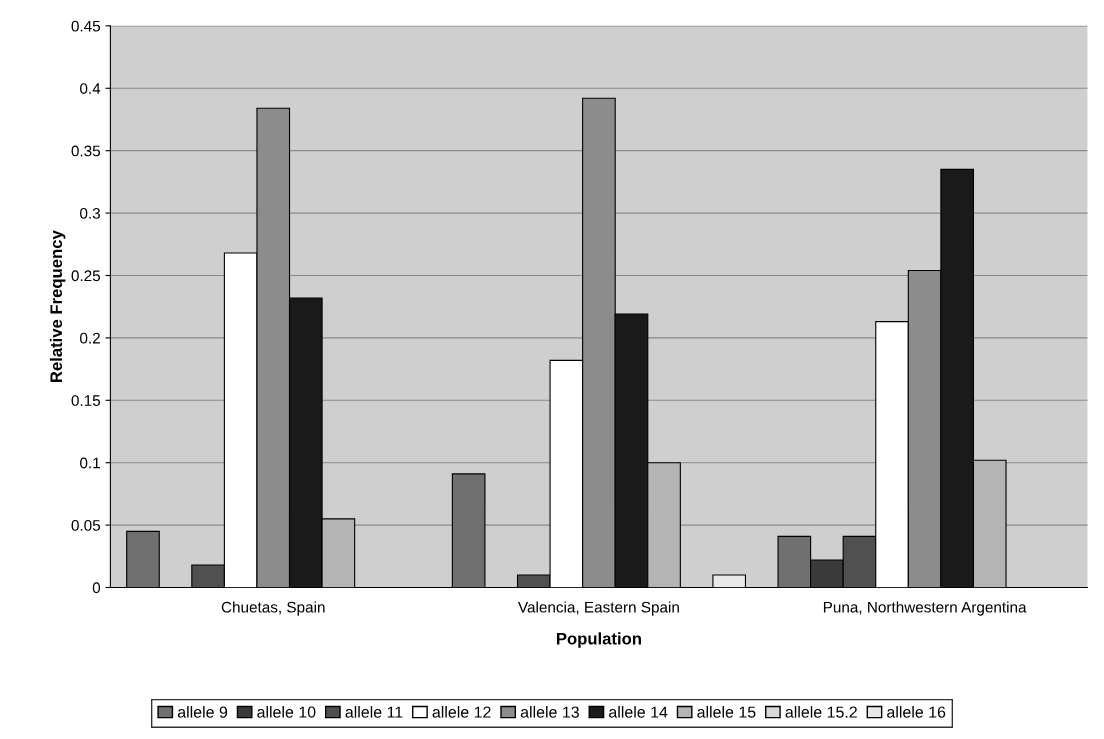  Describe the element at coordinates (461, 712) in the screenshot. I see `legend-label: allele 12` at that location.